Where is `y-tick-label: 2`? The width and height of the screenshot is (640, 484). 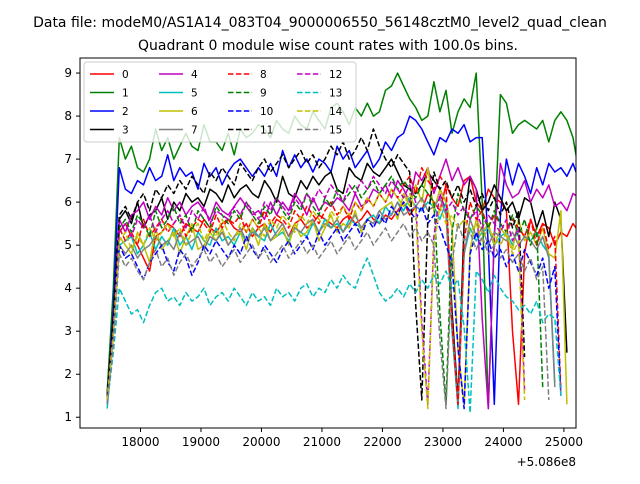 y-tick-label: 2 is located at coordinates (68, 374).